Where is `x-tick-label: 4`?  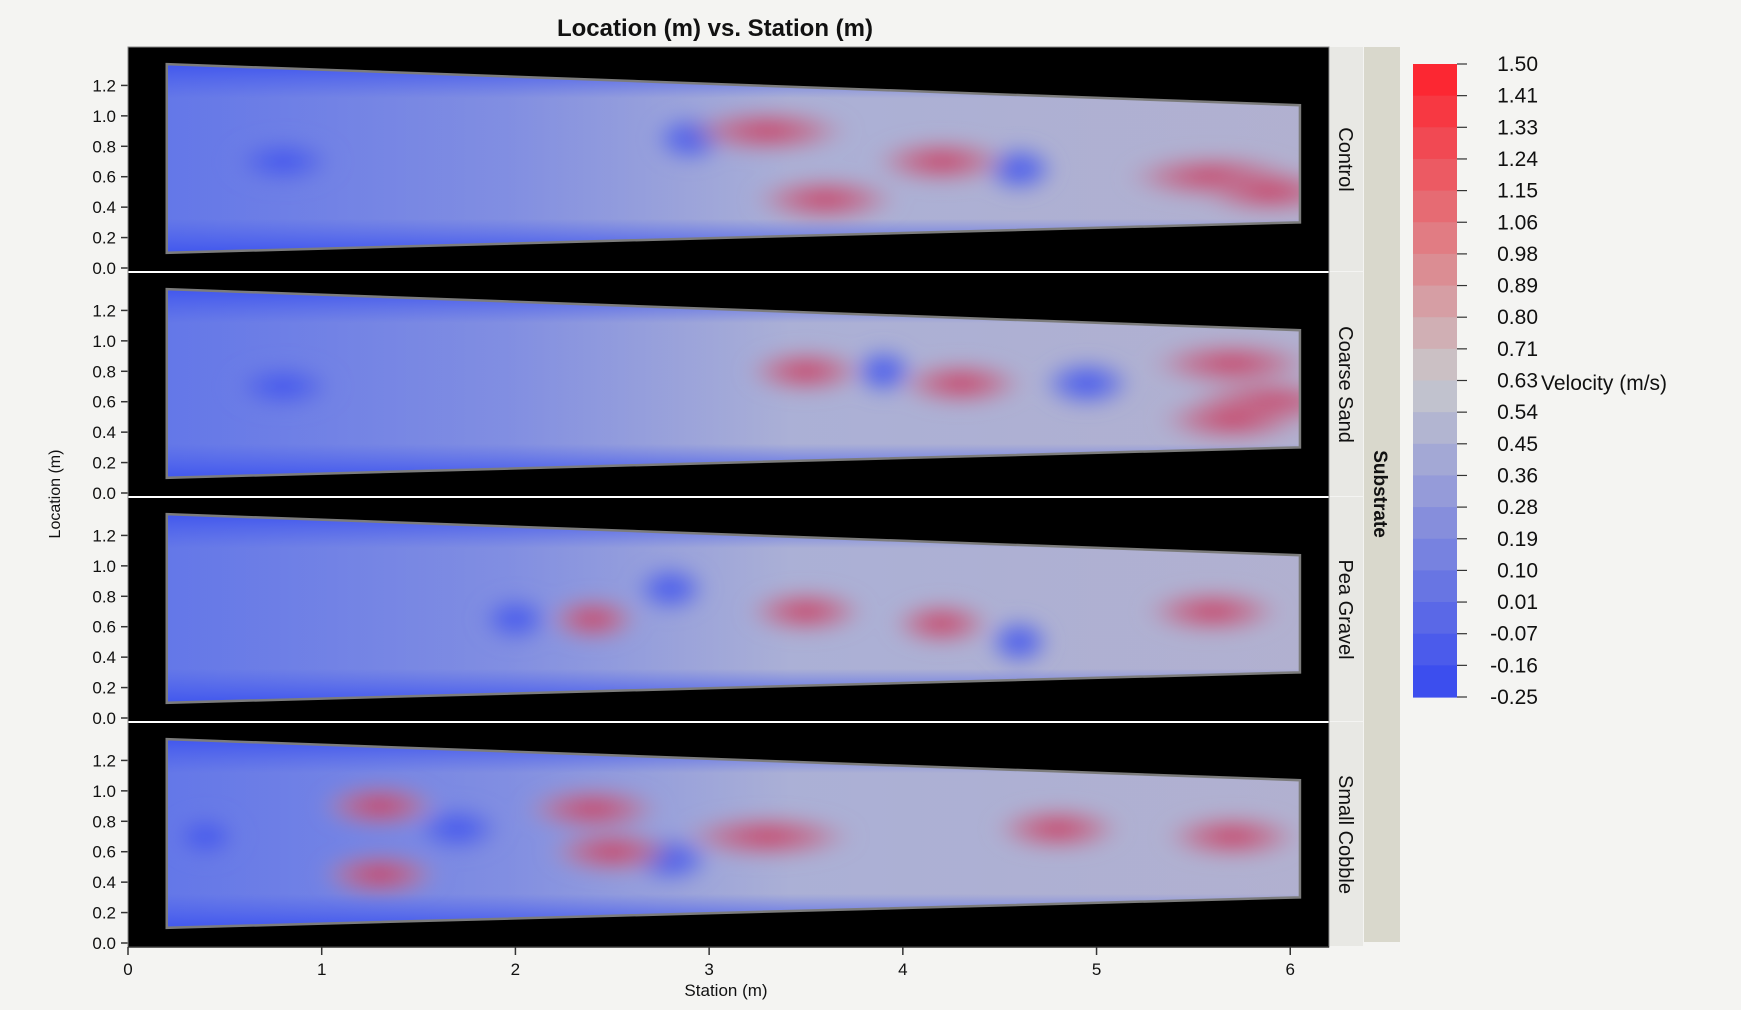
x-tick-label: 4 is located at coordinates (902, 969).